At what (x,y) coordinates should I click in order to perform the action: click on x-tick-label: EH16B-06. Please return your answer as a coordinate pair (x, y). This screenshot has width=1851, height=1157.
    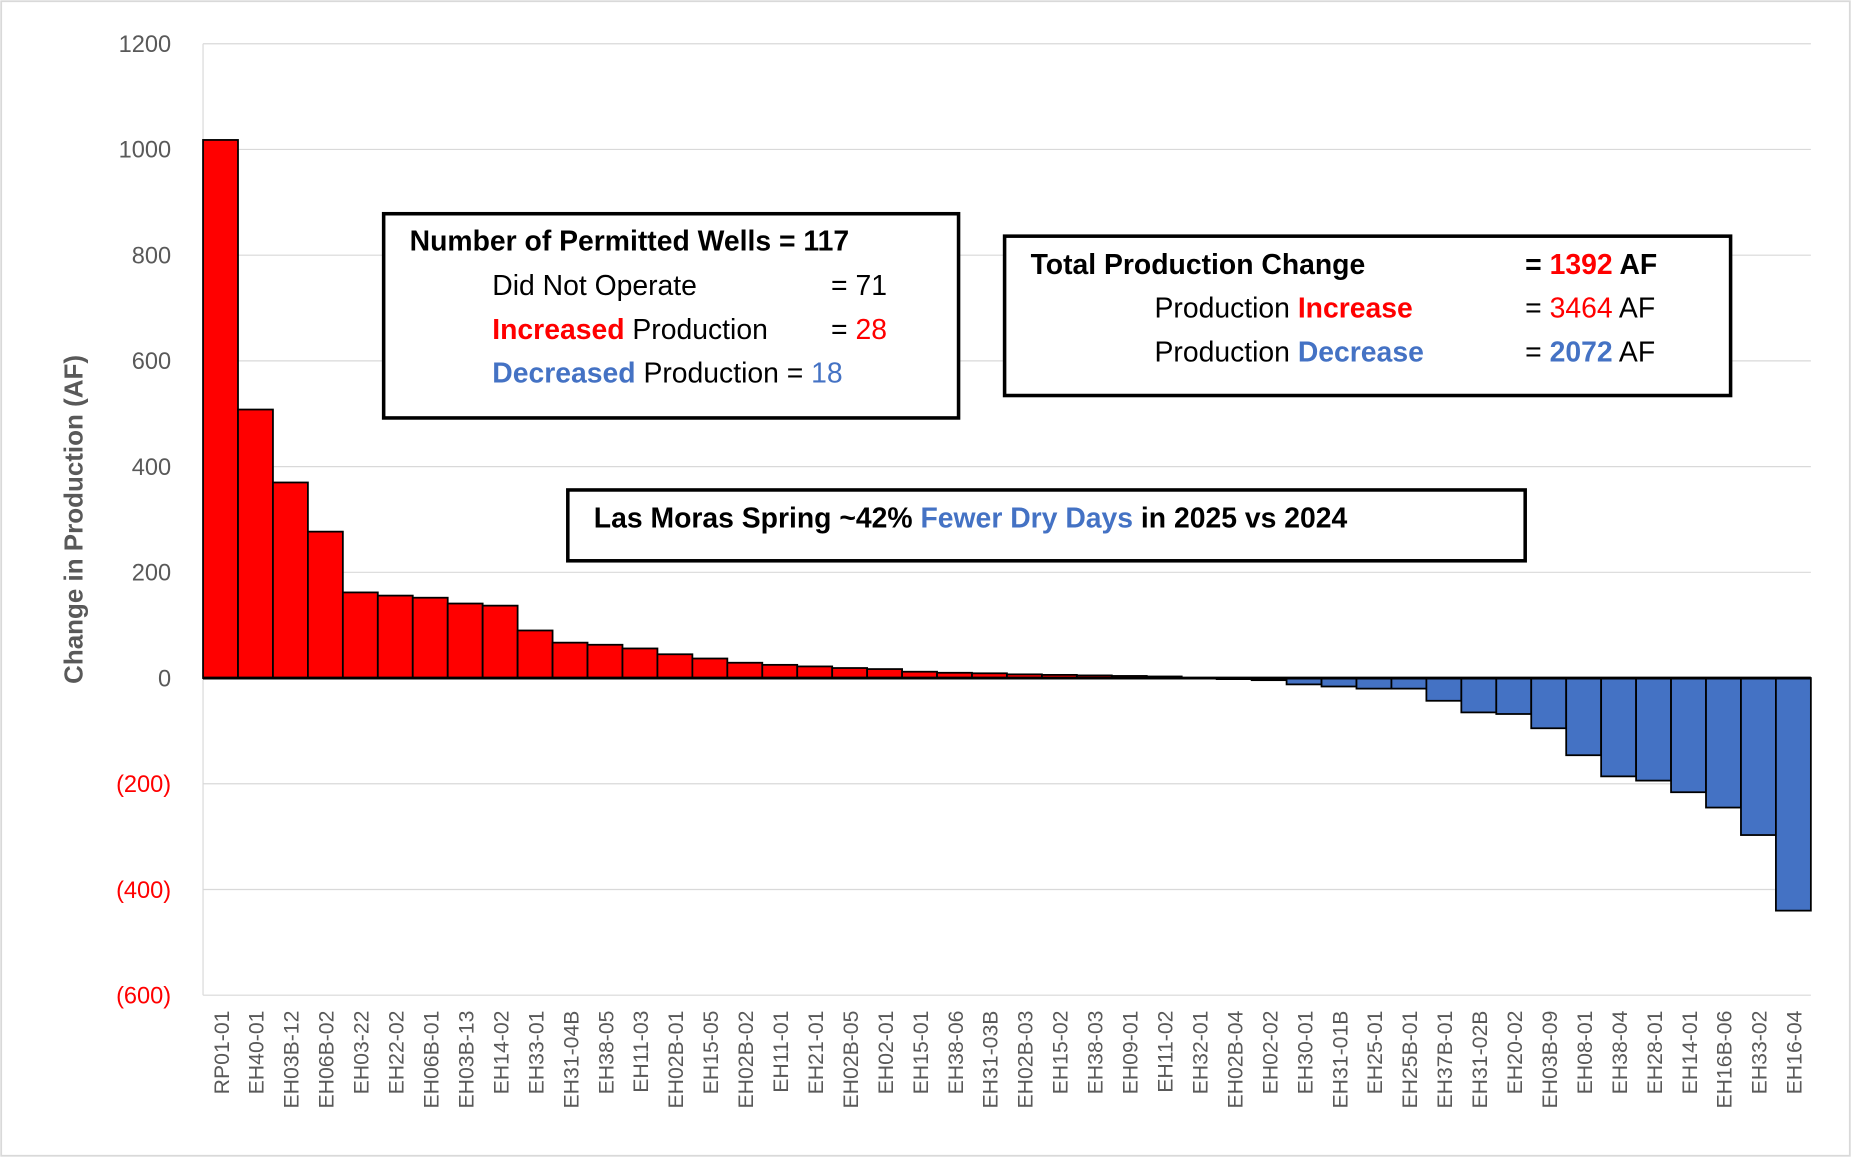
    Looking at the image, I should click on (1725, 1060).